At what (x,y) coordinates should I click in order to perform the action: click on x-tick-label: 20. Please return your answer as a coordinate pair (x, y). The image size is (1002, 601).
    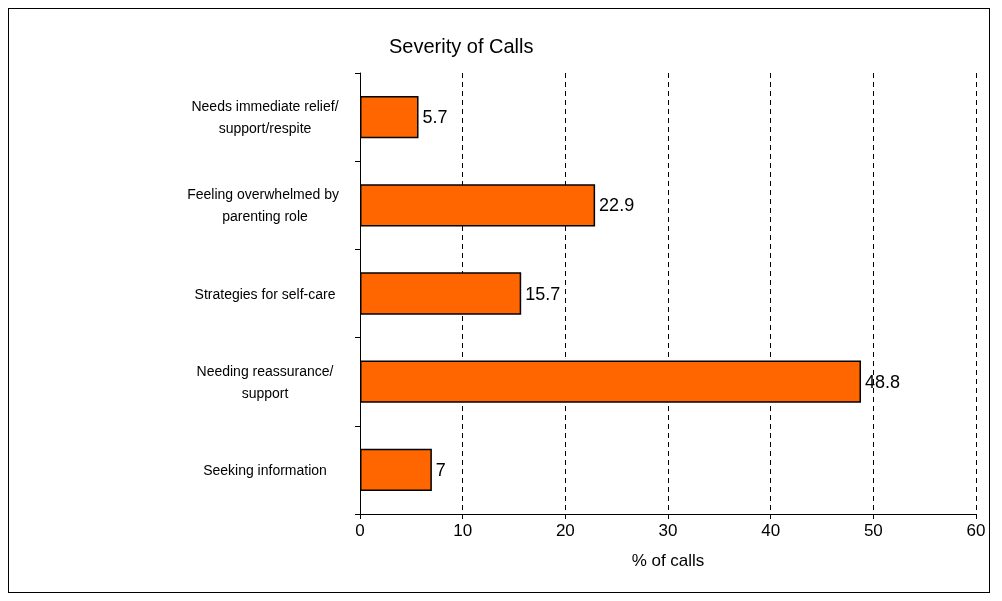
    Looking at the image, I should click on (565, 530).